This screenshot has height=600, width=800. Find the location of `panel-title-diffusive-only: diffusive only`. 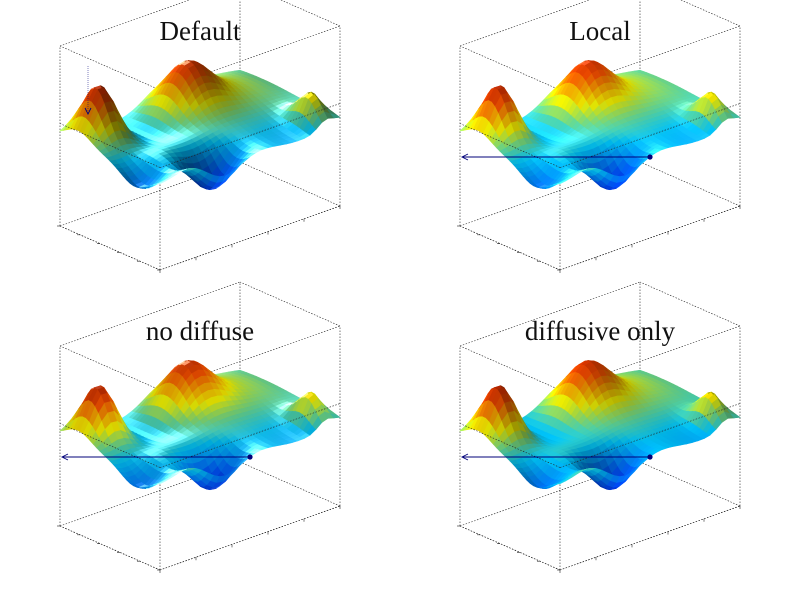

panel-title-diffusive-only: diffusive only is located at coordinates (600, 331).